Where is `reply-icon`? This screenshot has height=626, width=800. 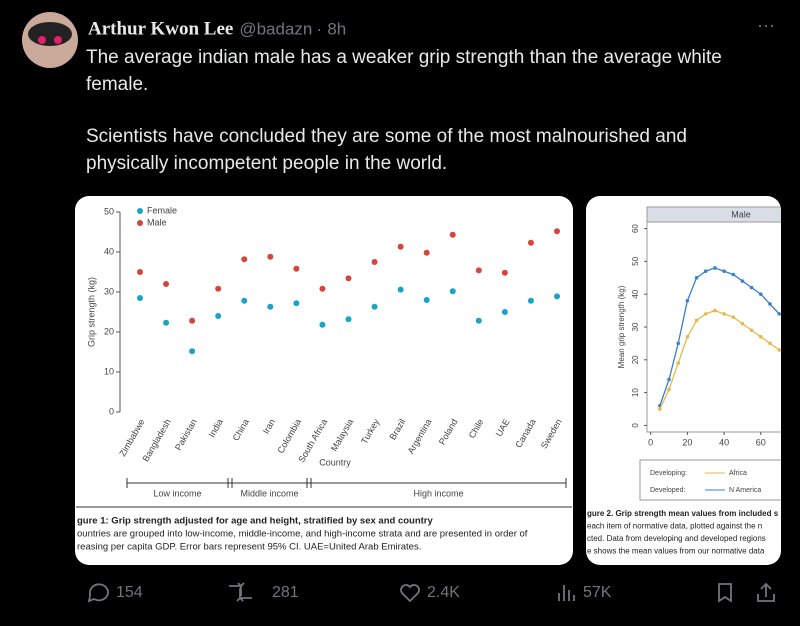
reply-icon is located at coordinates (98, 593).